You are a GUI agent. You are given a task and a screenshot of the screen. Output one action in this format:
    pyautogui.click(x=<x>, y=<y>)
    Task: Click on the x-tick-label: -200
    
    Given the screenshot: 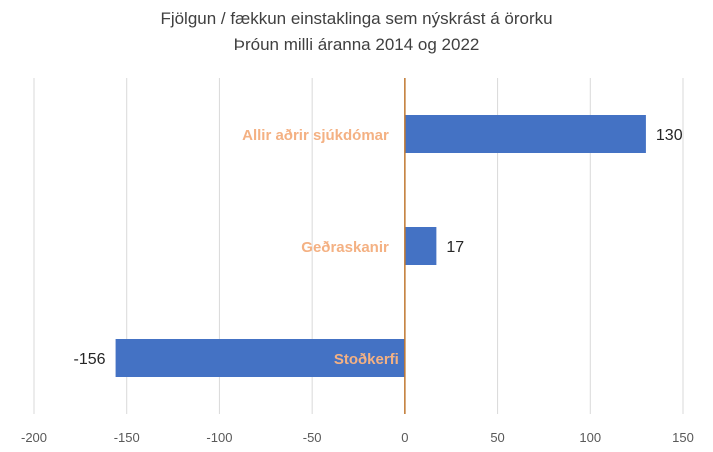 What is the action you would take?
    pyautogui.click(x=34, y=437)
    